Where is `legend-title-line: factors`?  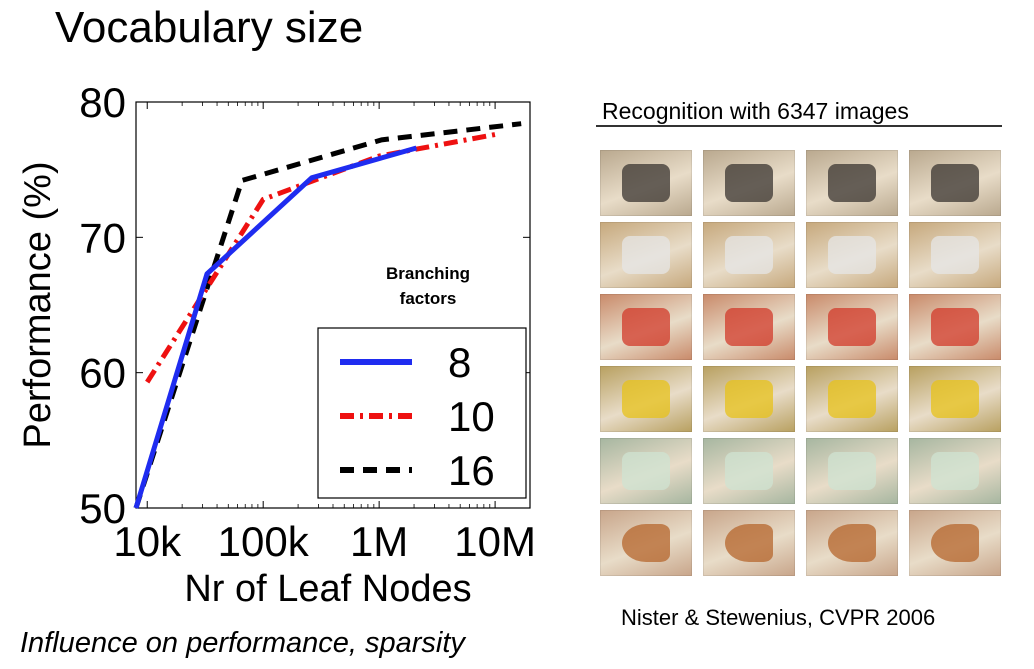
legend-title-line: factors is located at coordinates (428, 298).